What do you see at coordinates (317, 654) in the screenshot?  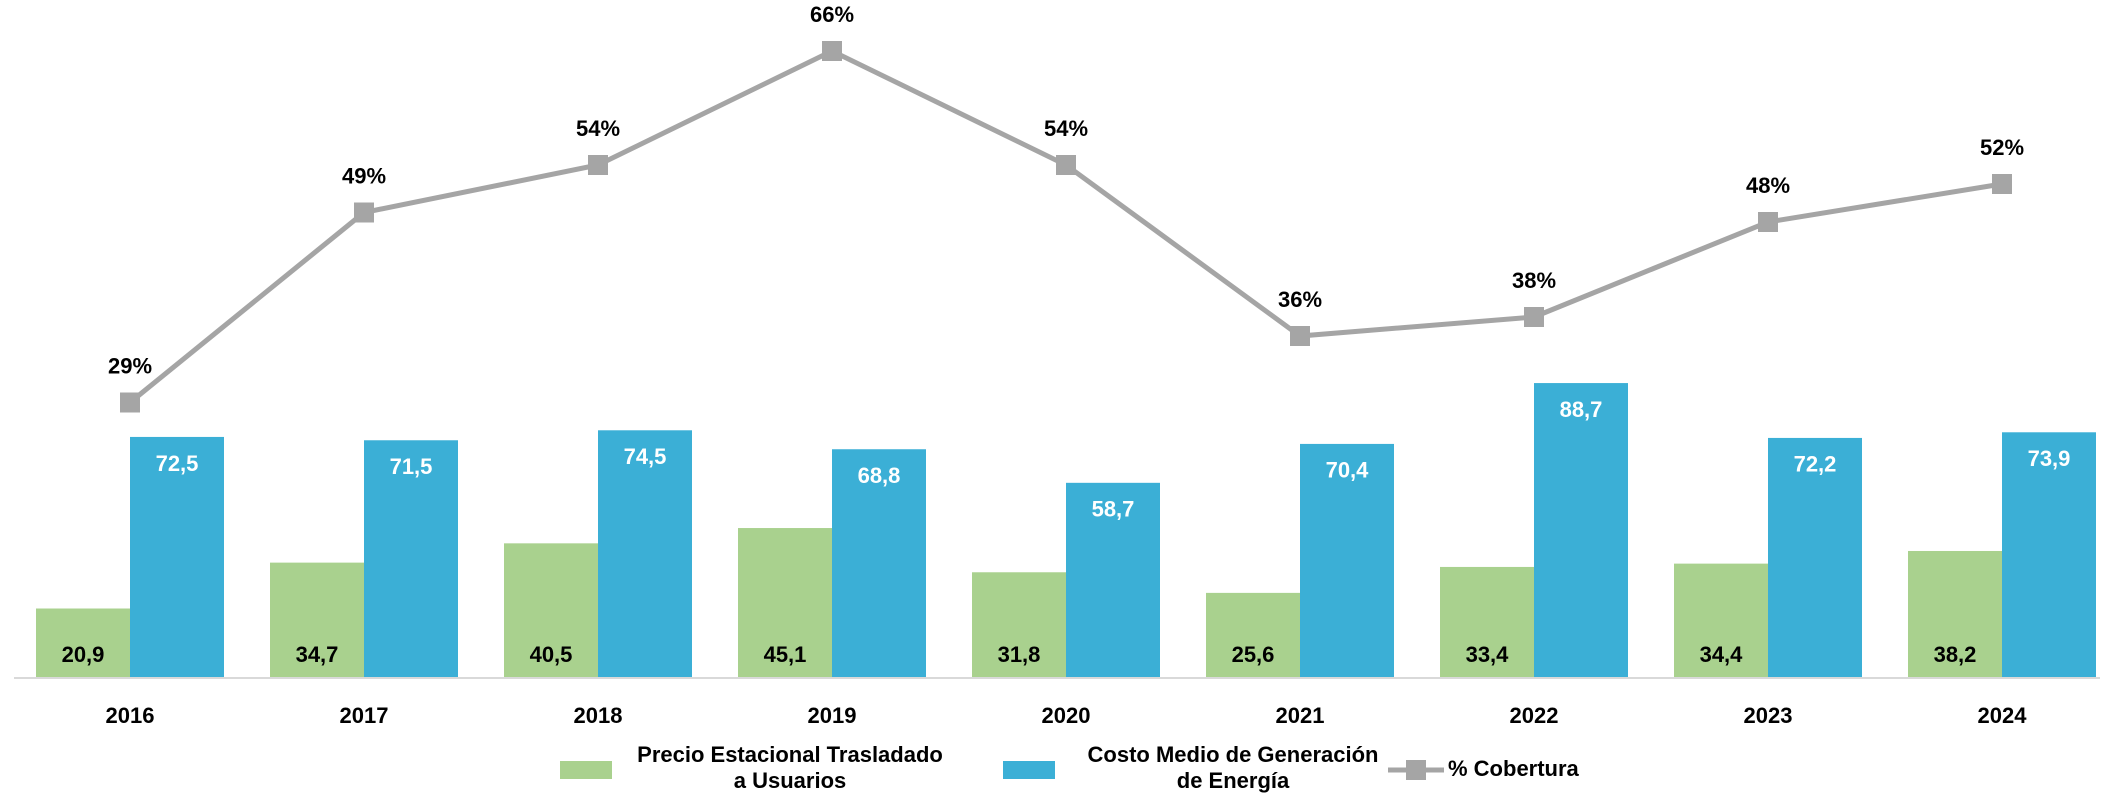 I see `data-label: 34,7` at bounding box center [317, 654].